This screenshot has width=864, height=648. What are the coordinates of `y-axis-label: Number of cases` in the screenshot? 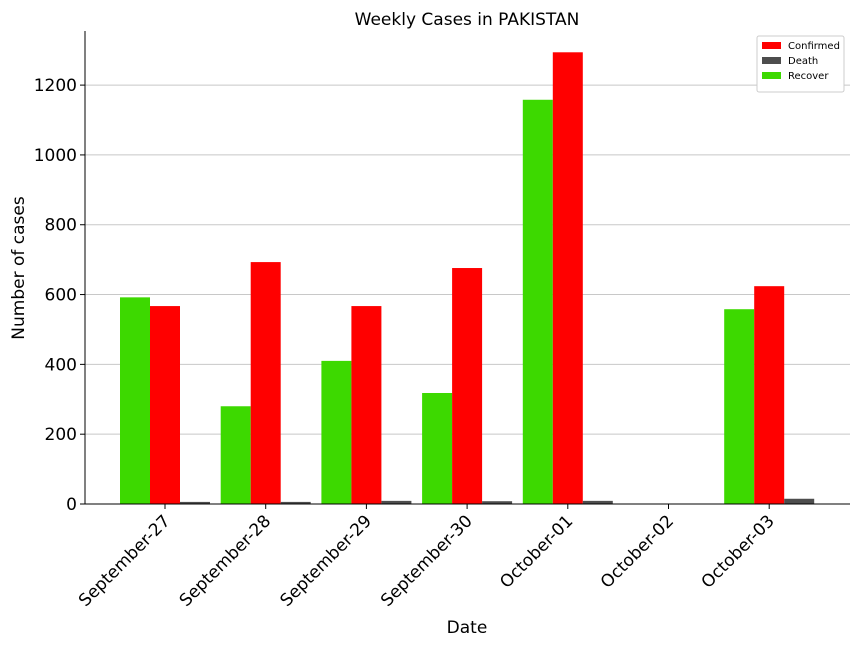 It's located at (19, 268).